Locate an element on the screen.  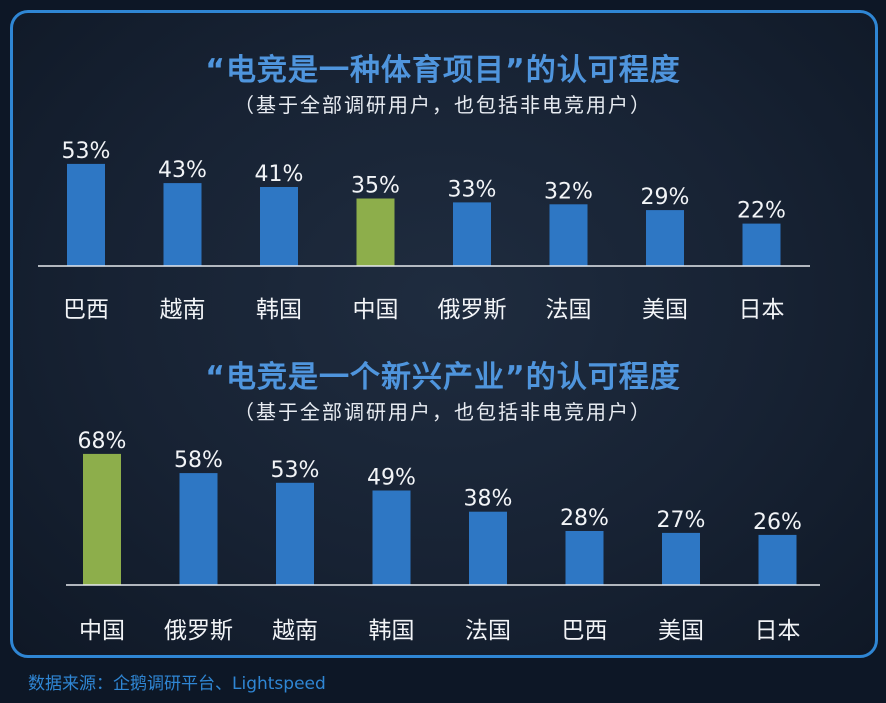
chart-2-subtitle: （基于全部调研用户，也包括非电竞用户） is located at coordinates (443, 412).